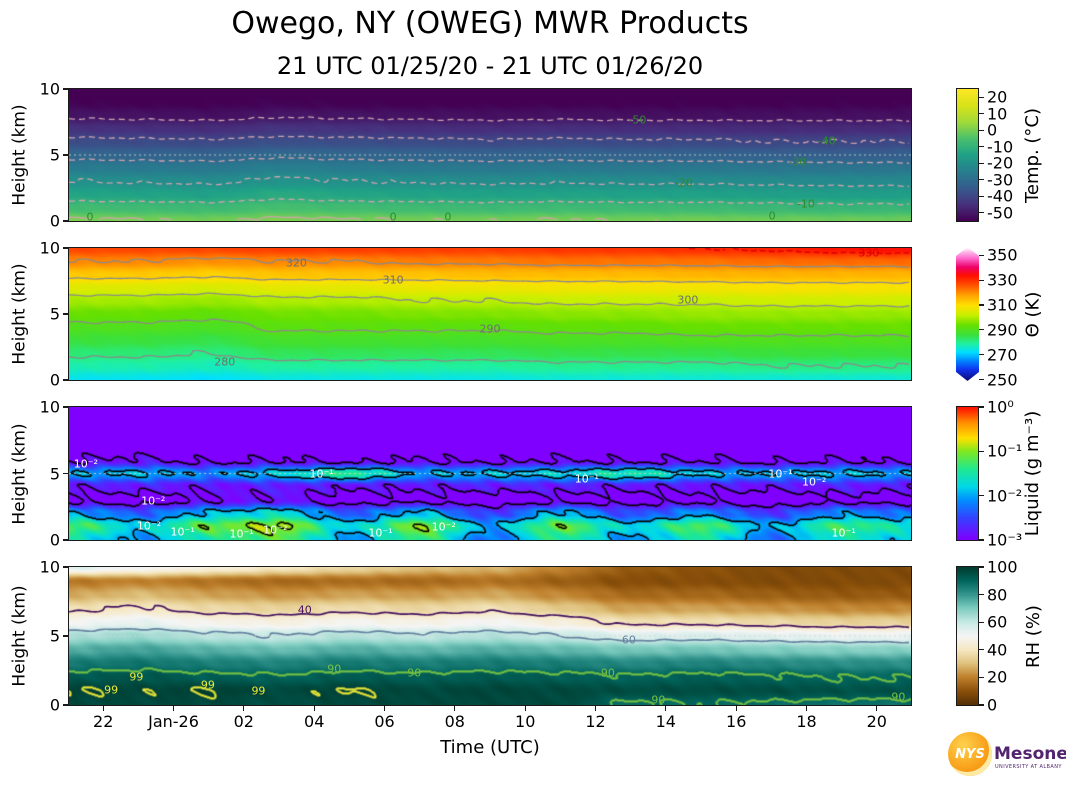 The image size is (1066, 806). Describe the element at coordinates (384, 721) in the screenshot. I see `x-tick-label: 06` at that location.